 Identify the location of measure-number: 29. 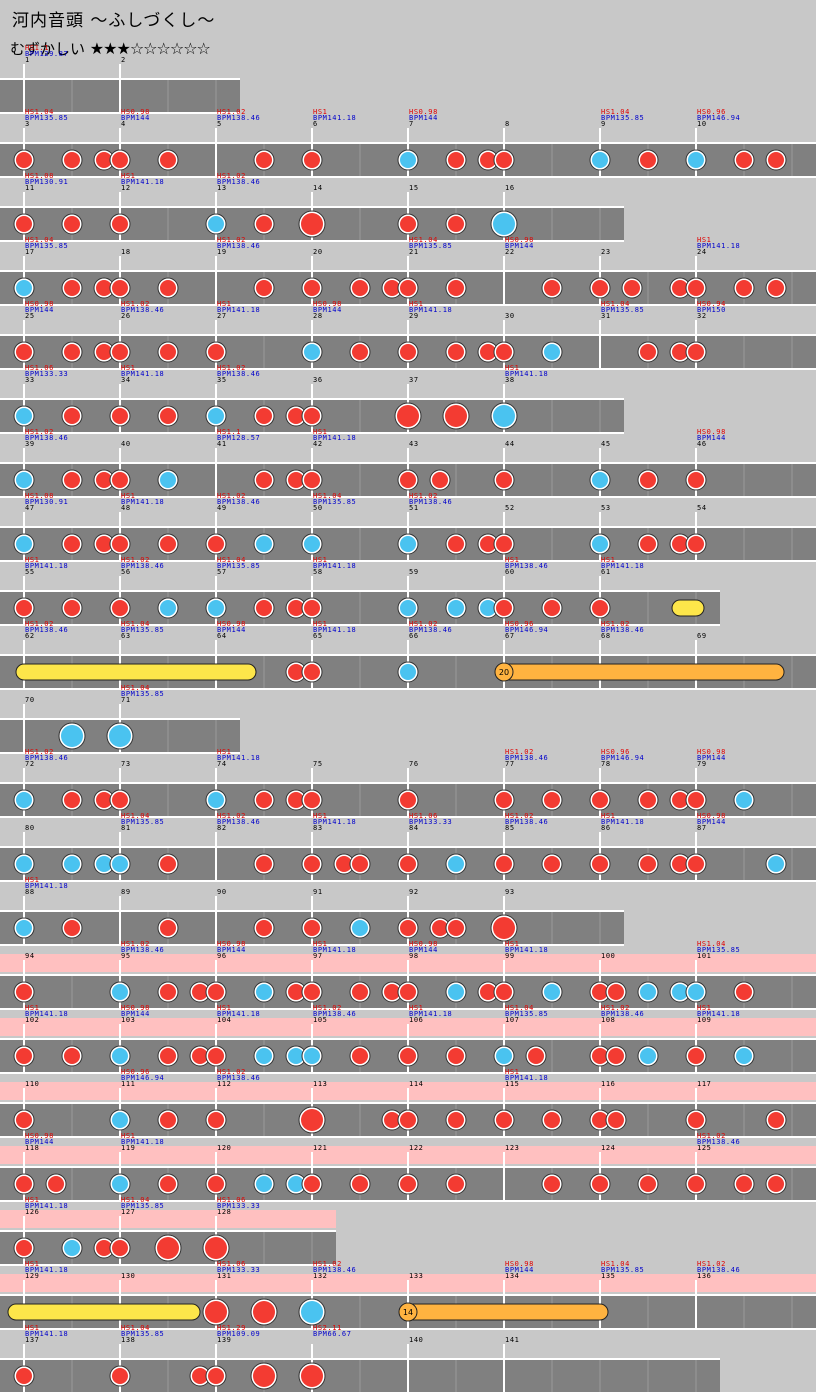
(414, 316).